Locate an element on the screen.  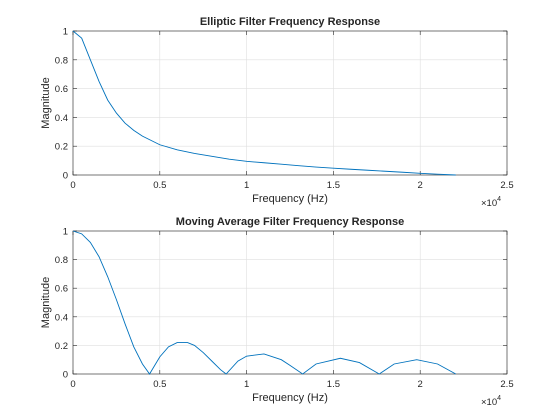
chart-title: Moving Average Filter Frequency Response is located at coordinates (290, 222).